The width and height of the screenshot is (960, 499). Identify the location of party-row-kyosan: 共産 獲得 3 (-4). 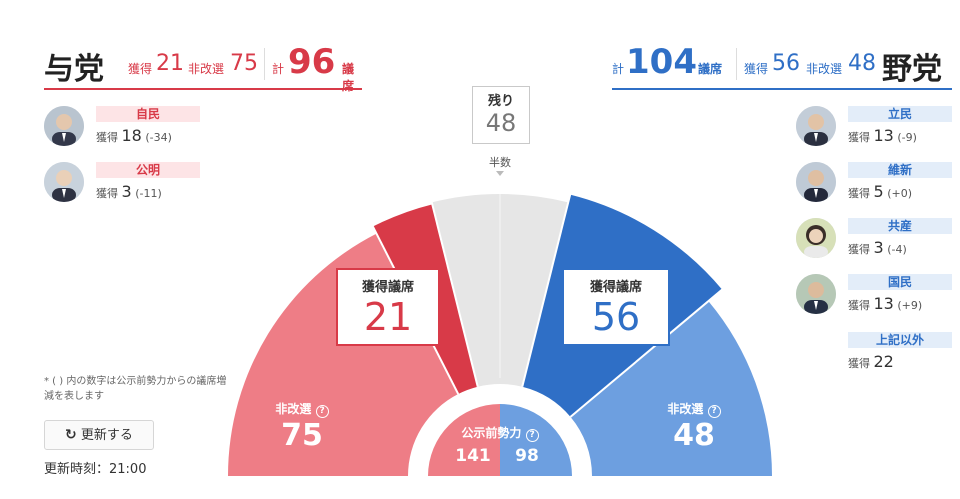
(876, 240).